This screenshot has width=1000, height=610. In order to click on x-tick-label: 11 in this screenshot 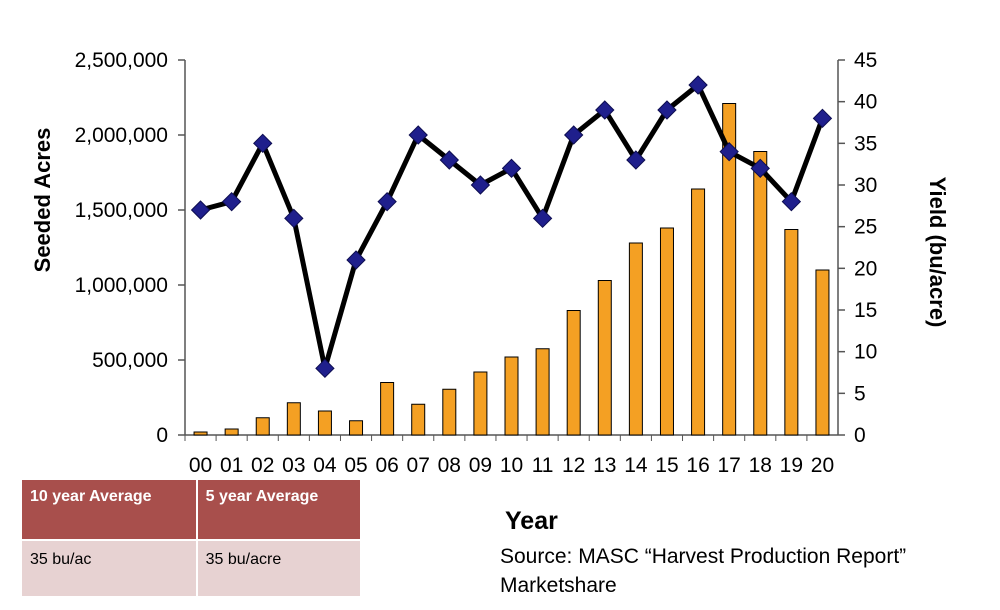, I will do `click(543, 465)`.